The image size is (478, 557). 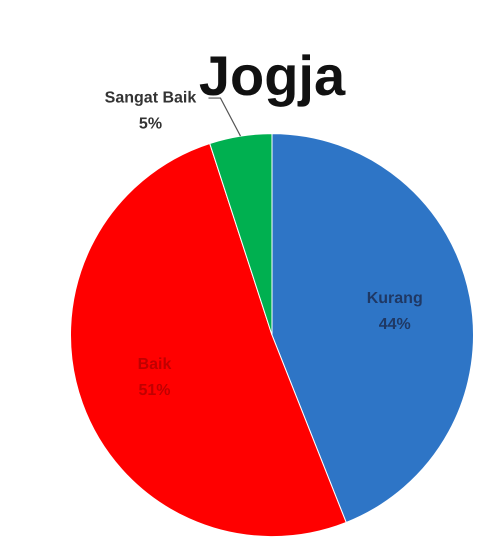 What do you see at coordinates (150, 97) in the screenshot?
I see `slice-label: Sangat Baik` at bounding box center [150, 97].